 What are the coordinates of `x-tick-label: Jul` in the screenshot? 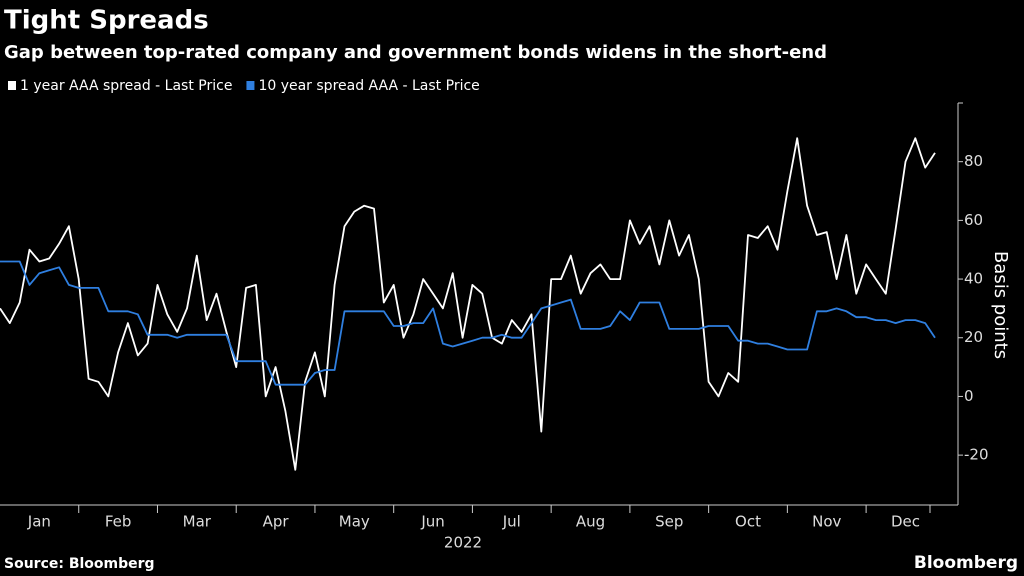 It's located at (511, 522).